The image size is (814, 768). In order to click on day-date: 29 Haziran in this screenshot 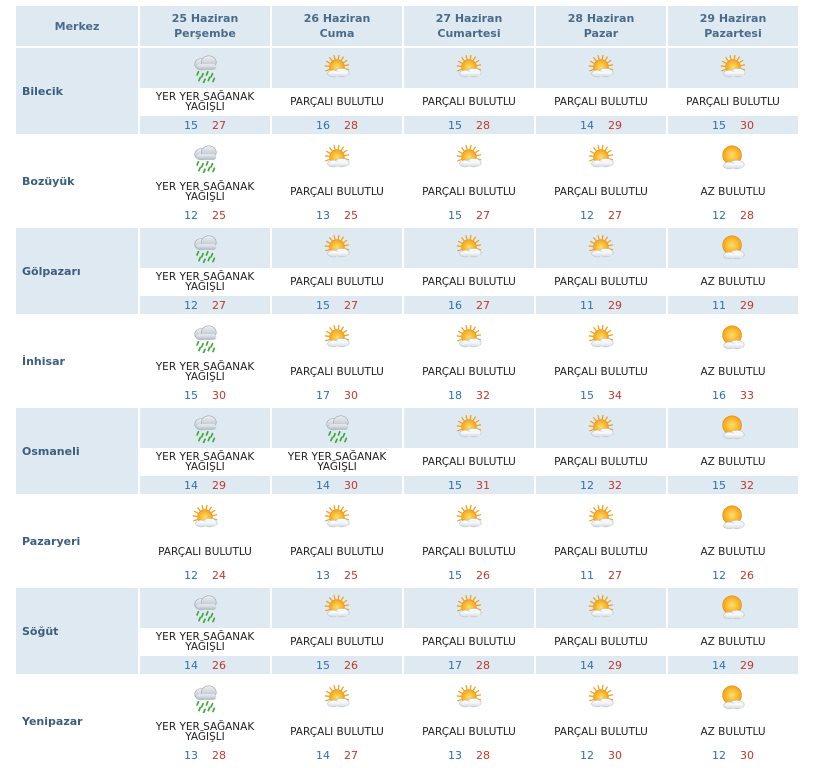, I will do `click(733, 18)`.